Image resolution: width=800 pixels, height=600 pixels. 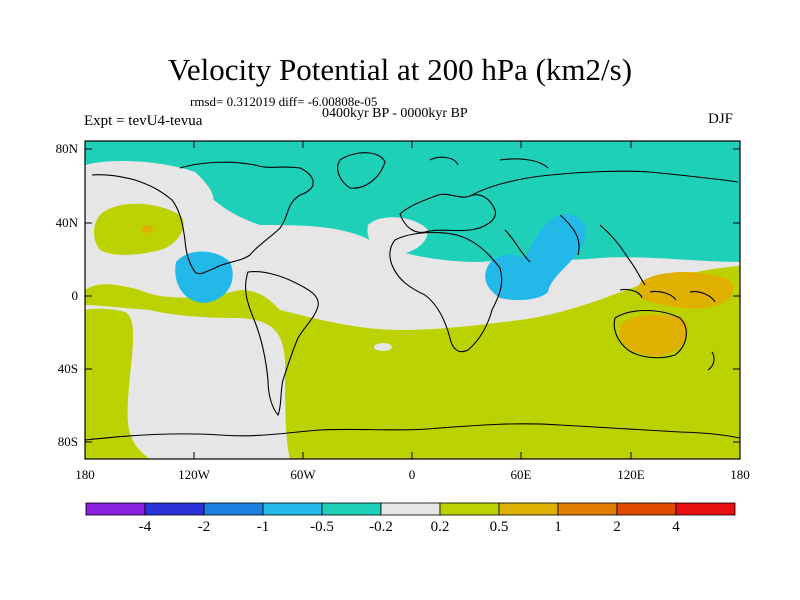 I want to click on lon-label-180w: 180, so click(x=85, y=474).